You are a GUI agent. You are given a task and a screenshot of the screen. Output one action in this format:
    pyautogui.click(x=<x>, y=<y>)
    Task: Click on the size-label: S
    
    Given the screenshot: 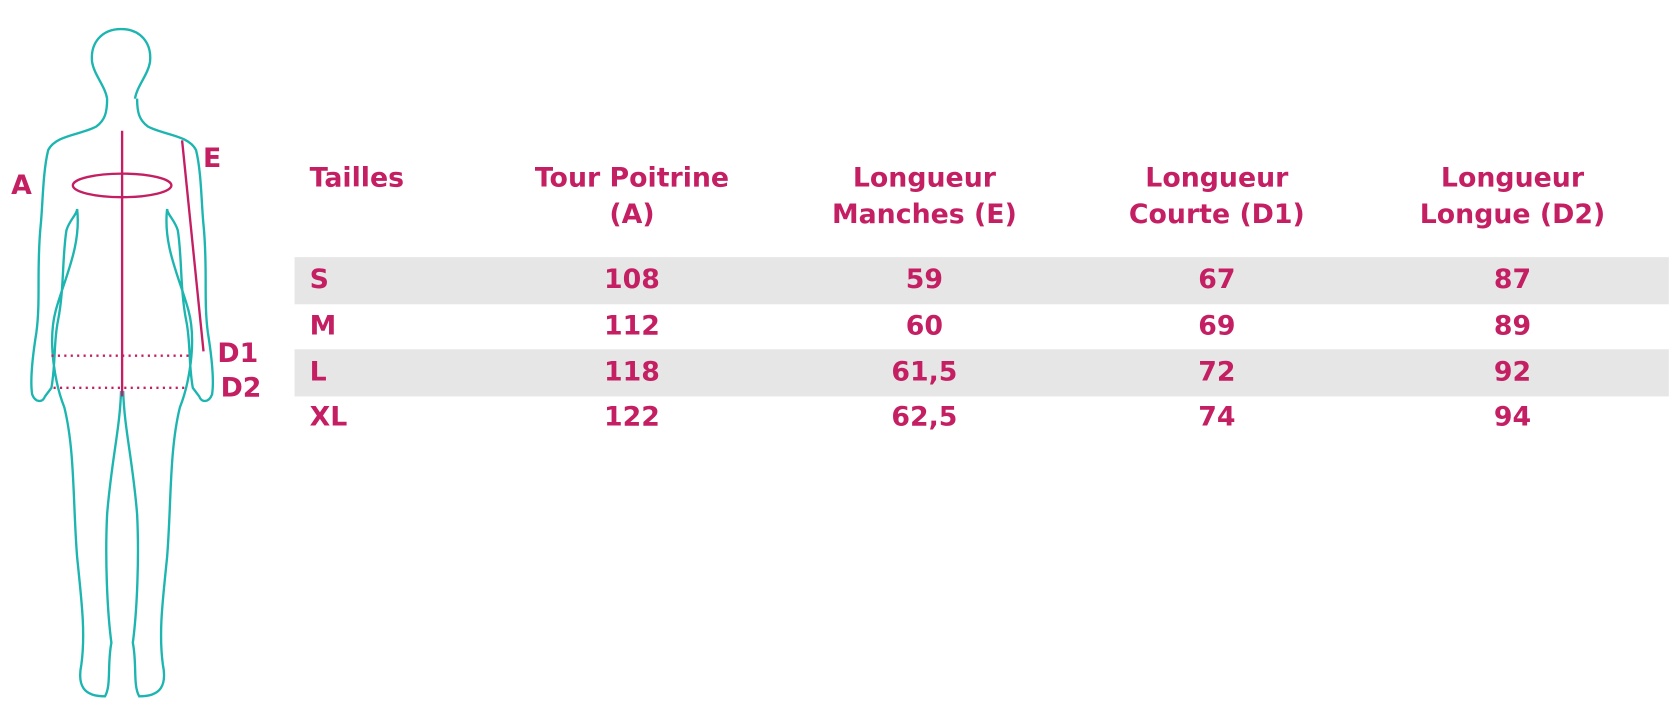 What is the action you would take?
    pyautogui.click(x=319, y=279)
    